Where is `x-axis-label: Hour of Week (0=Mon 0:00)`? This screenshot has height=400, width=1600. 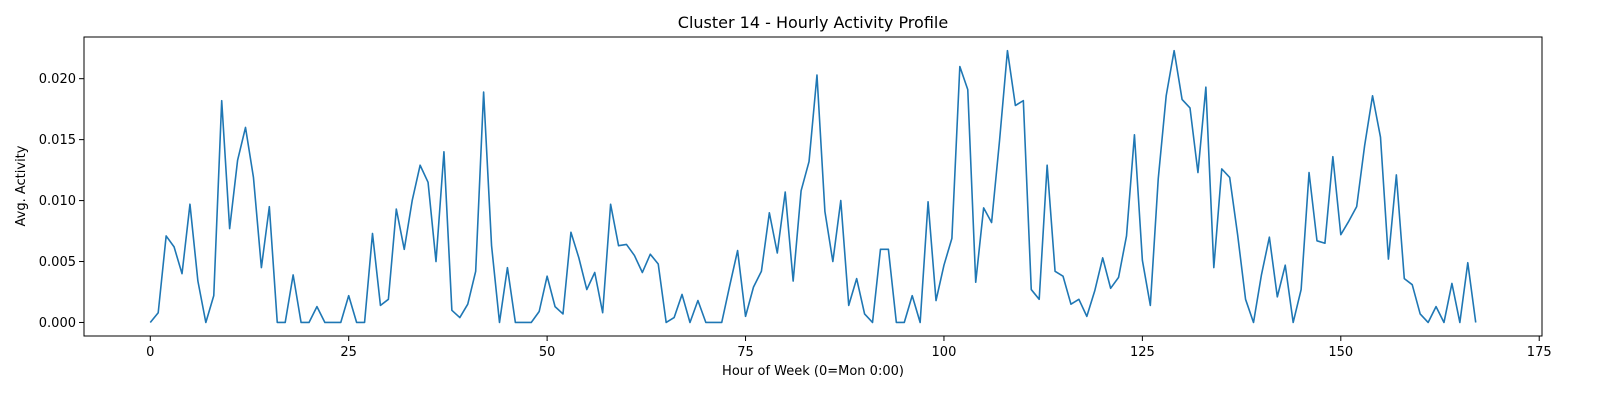 x-axis-label: Hour of Week (0=Mon 0:00) is located at coordinates (813, 371).